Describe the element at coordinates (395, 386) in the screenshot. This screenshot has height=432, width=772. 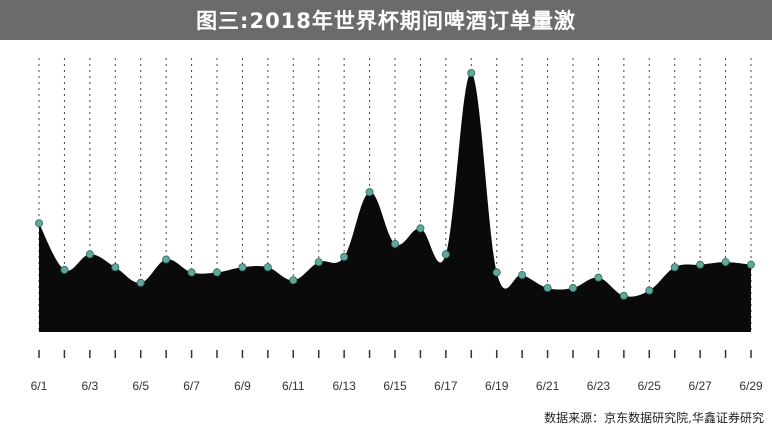
I see `x-tick-label: 6/15` at that location.